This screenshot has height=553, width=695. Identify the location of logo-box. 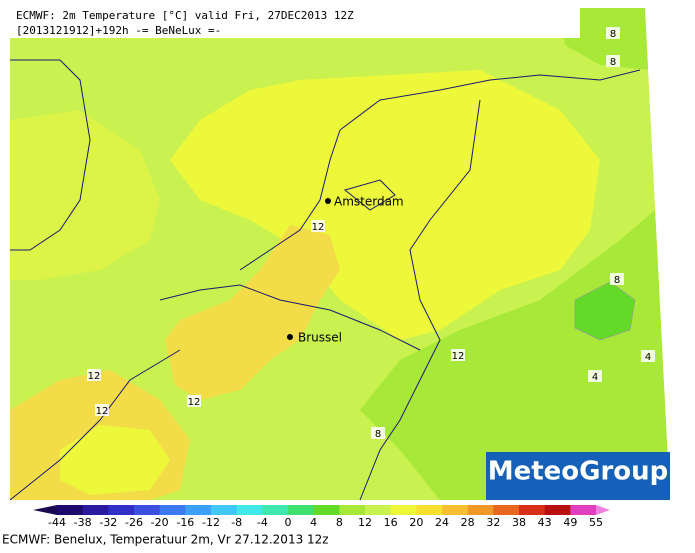
(578, 476).